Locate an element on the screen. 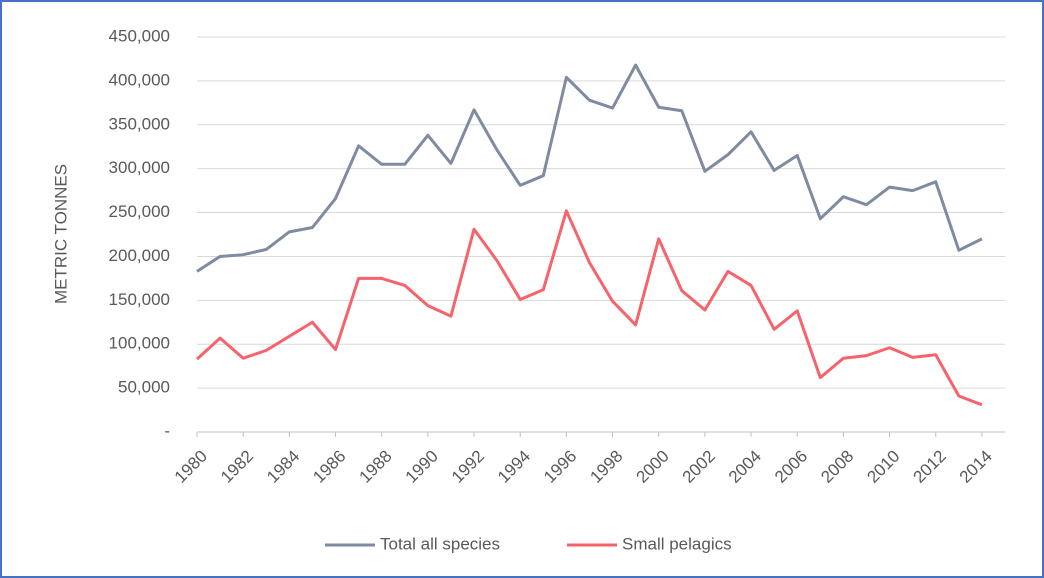 This screenshot has height=578, width=1044. y-tick-label: 450,000 is located at coordinates (139, 35).